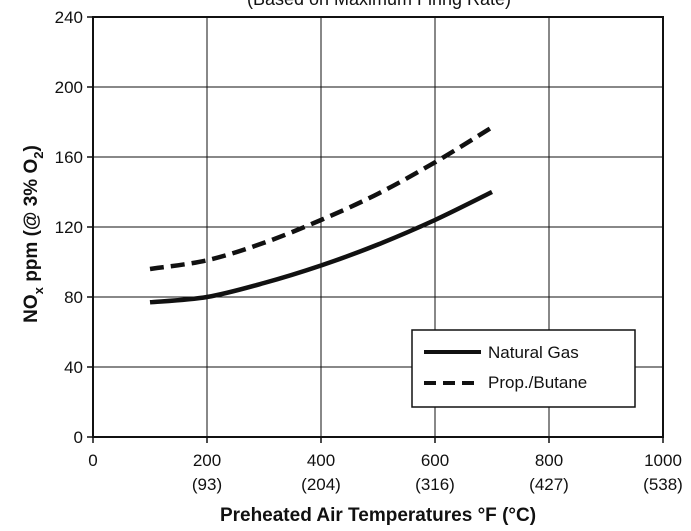  What do you see at coordinates (435, 484) in the screenshot?
I see `x-tick-sublabel: (316)` at bounding box center [435, 484].